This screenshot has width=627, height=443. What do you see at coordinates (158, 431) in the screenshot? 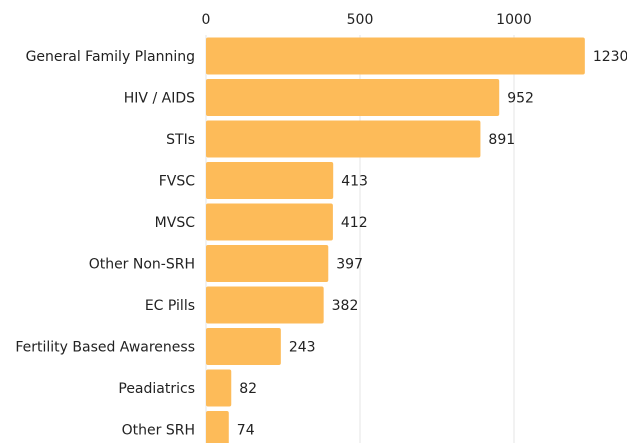
I see `y-tick-label: Other SRH` at bounding box center [158, 431].